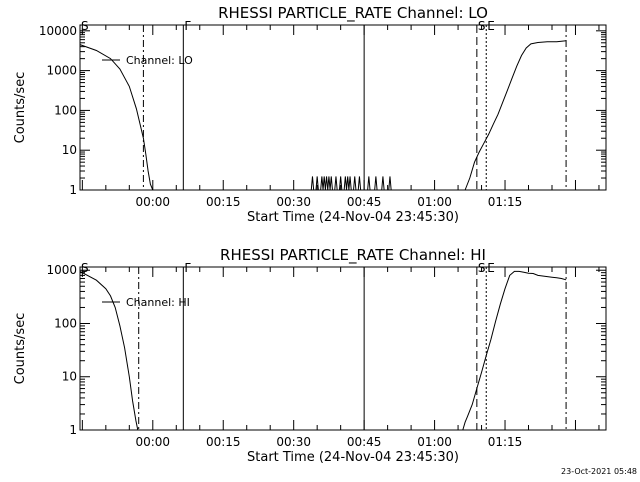  Describe the element at coordinates (158, 302) in the screenshot. I see `legend-label: Channel: HI` at that location.